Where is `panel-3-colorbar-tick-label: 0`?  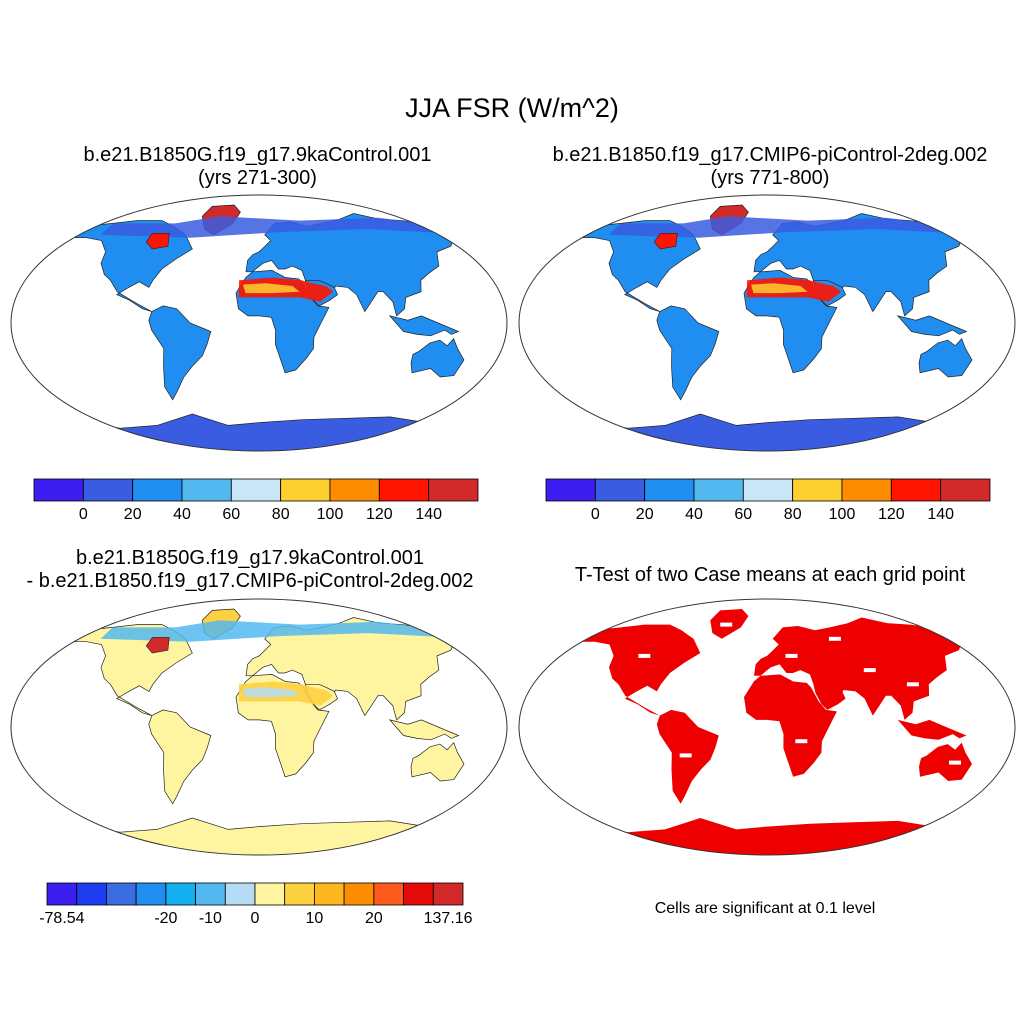
panel-3-colorbar-tick-label: 0 is located at coordinates (255, 918).